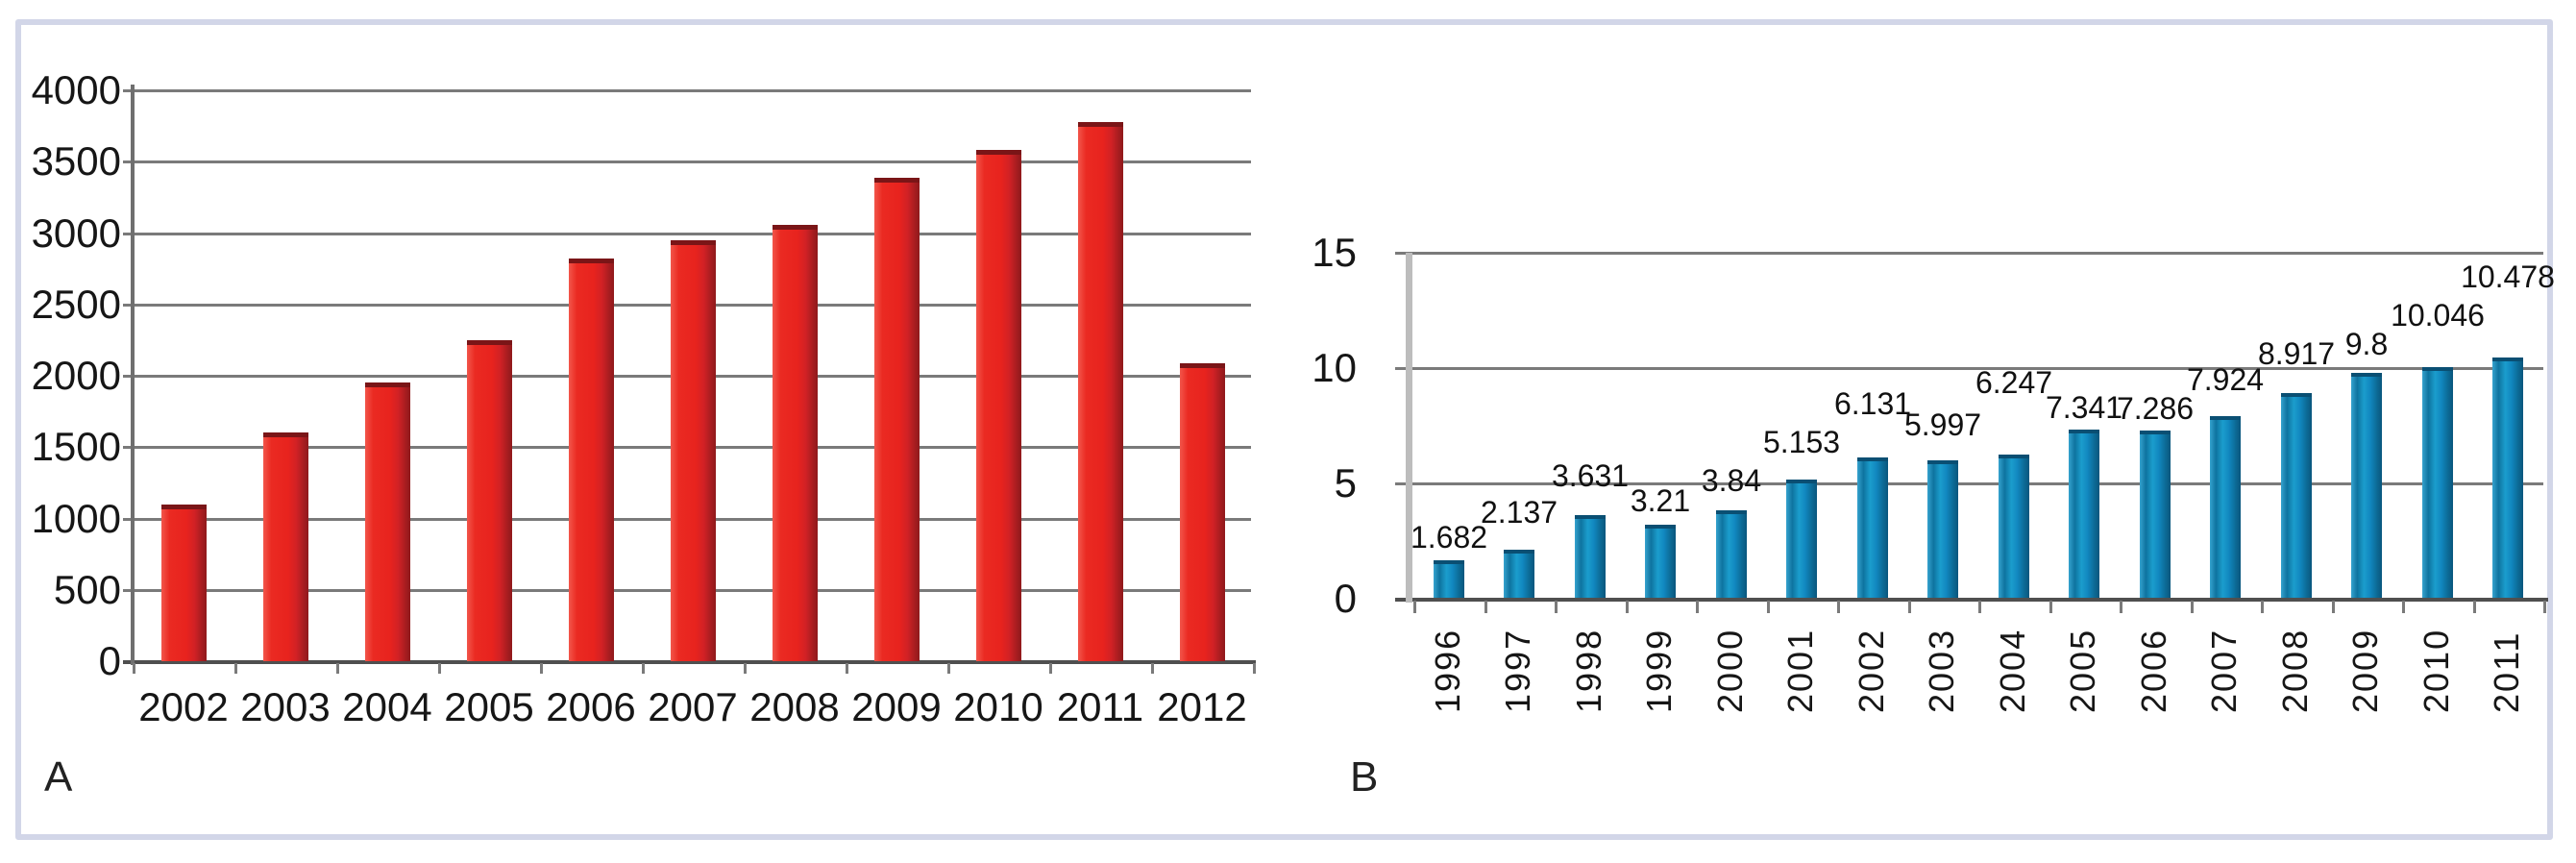 The image size is (2576, 863). Describe the element at coordinates (1590, 476) in the screenshot. I see `bar-value-label: 3.631` at that location.